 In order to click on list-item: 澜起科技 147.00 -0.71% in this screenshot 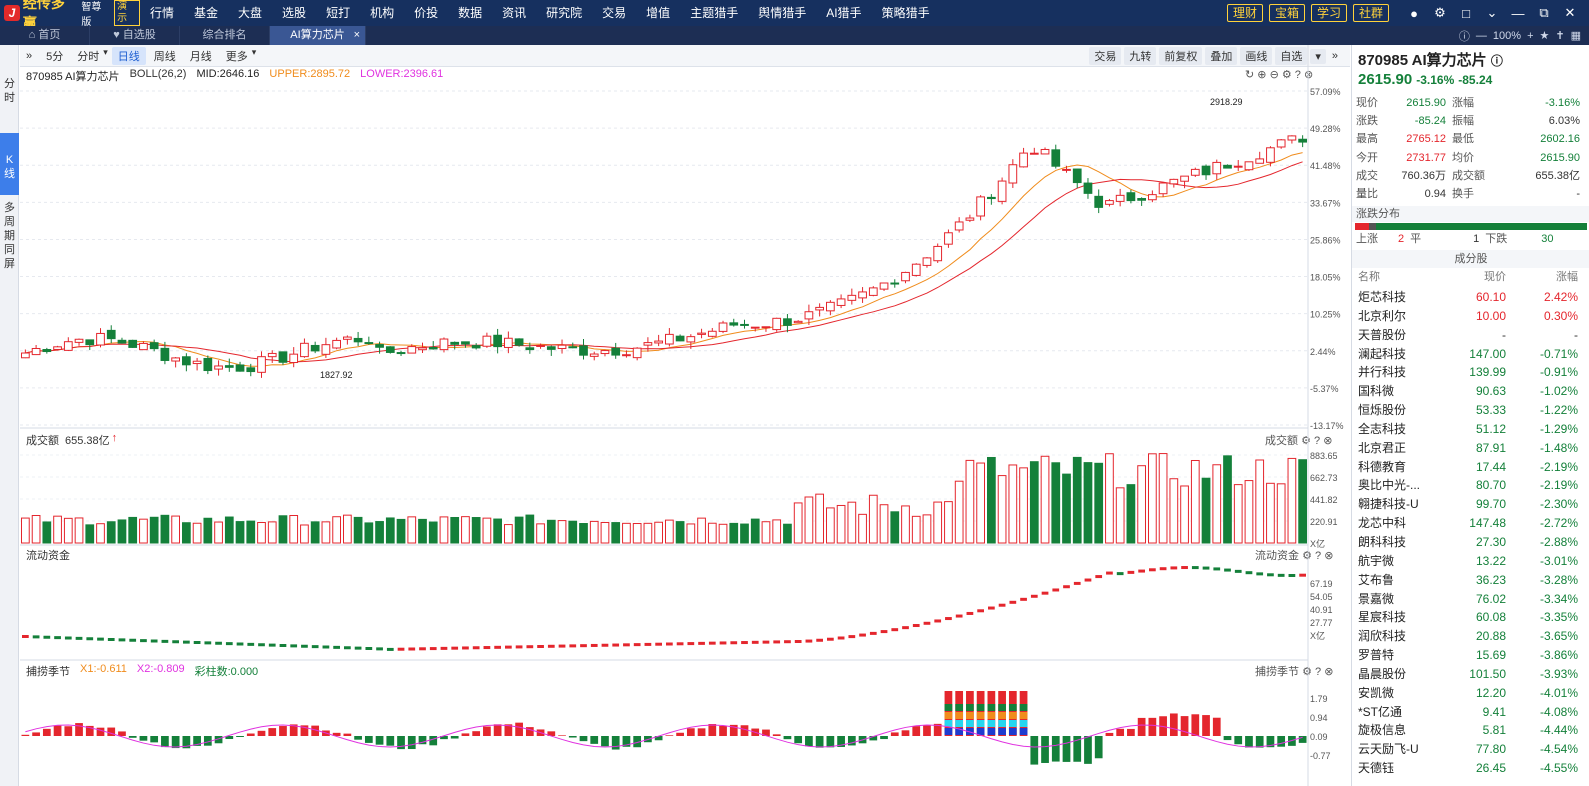, I will do `click(1470, 354)`.